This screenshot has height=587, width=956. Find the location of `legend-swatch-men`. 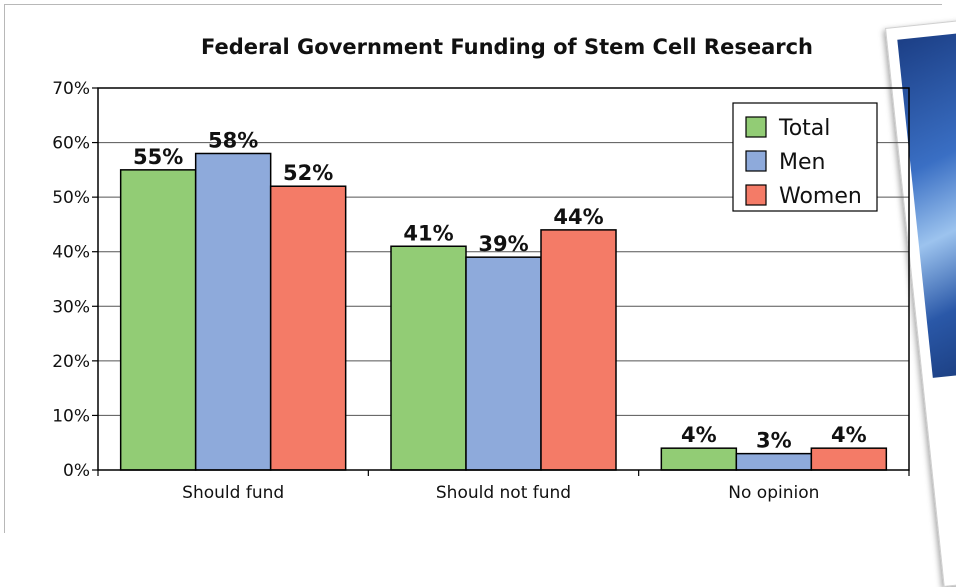

legend-swatch-men is located at coordinates (756, 161).